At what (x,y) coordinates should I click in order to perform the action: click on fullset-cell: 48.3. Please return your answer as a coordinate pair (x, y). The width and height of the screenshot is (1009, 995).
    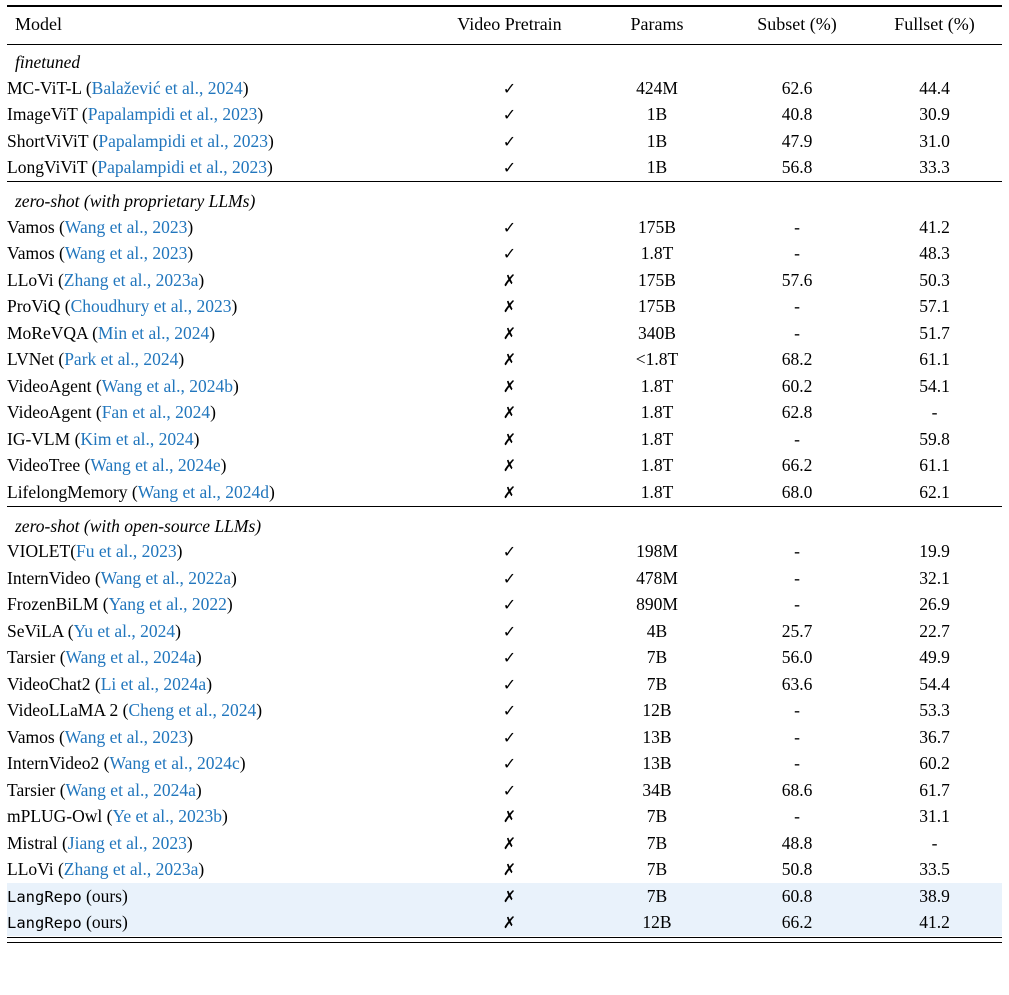
    Looking at the image, I should click on (934, 253).